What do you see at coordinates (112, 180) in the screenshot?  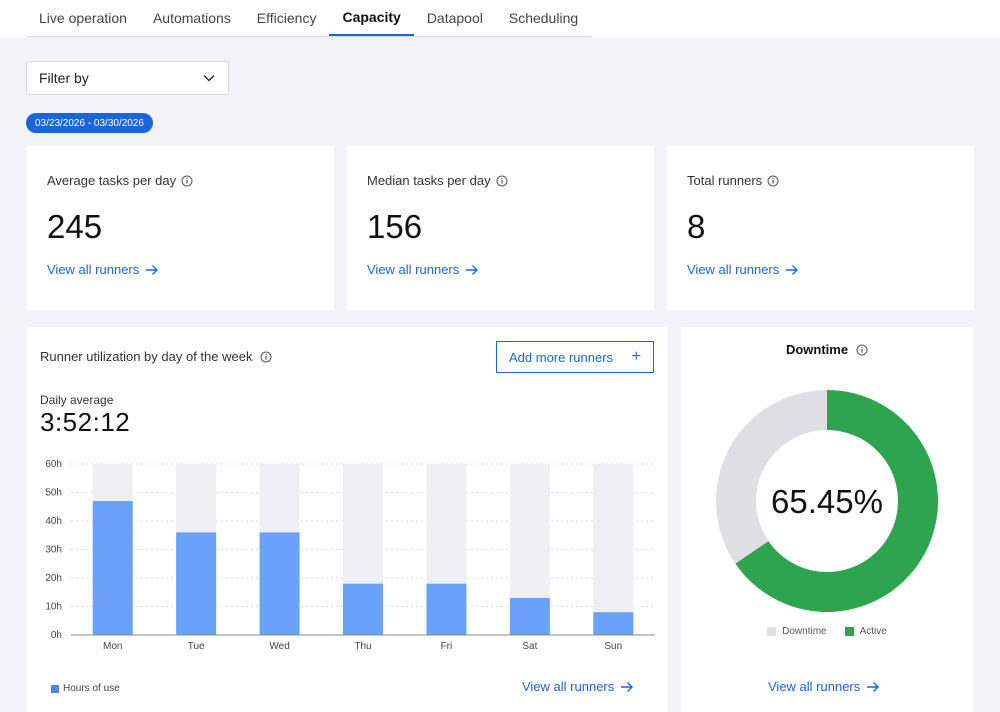 I see `stat-title: Average tasks per day` at bounding box center [112, 180].